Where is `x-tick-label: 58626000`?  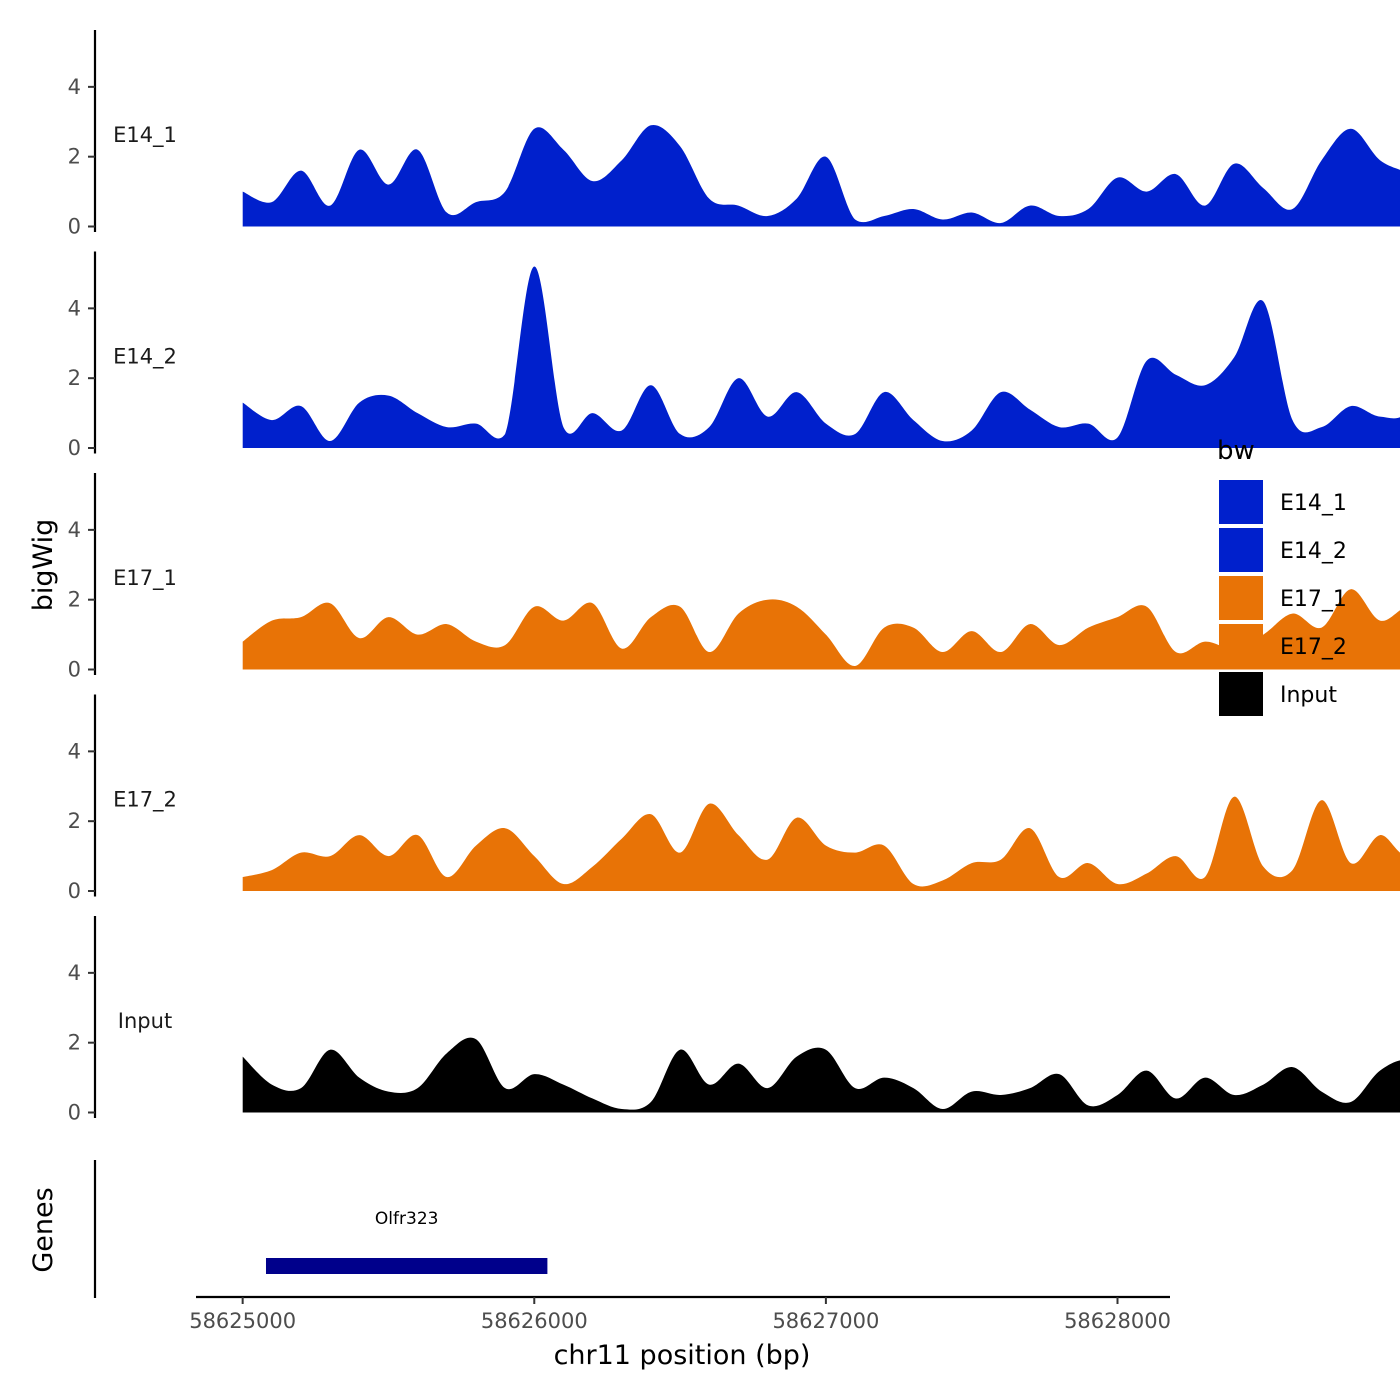
x-tick-label: 58626000 is located at coordinates (534, 1321).